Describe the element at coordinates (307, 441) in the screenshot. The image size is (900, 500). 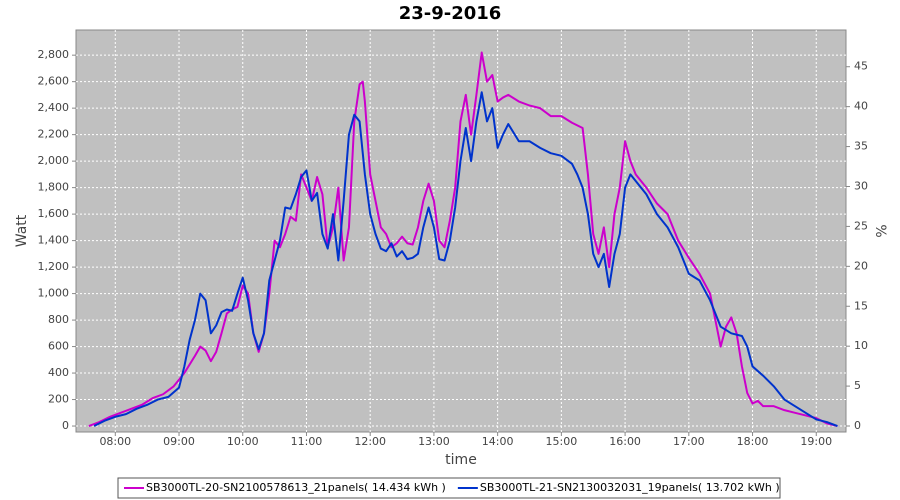
I see `x-tick-label: 11:00` at that location.